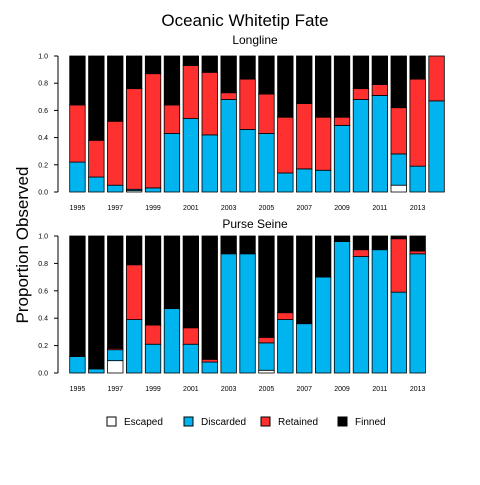 This screenshot has height=485, width=480. I want to click on bar-purse-seine-2013-discarded, so click(417, 313).